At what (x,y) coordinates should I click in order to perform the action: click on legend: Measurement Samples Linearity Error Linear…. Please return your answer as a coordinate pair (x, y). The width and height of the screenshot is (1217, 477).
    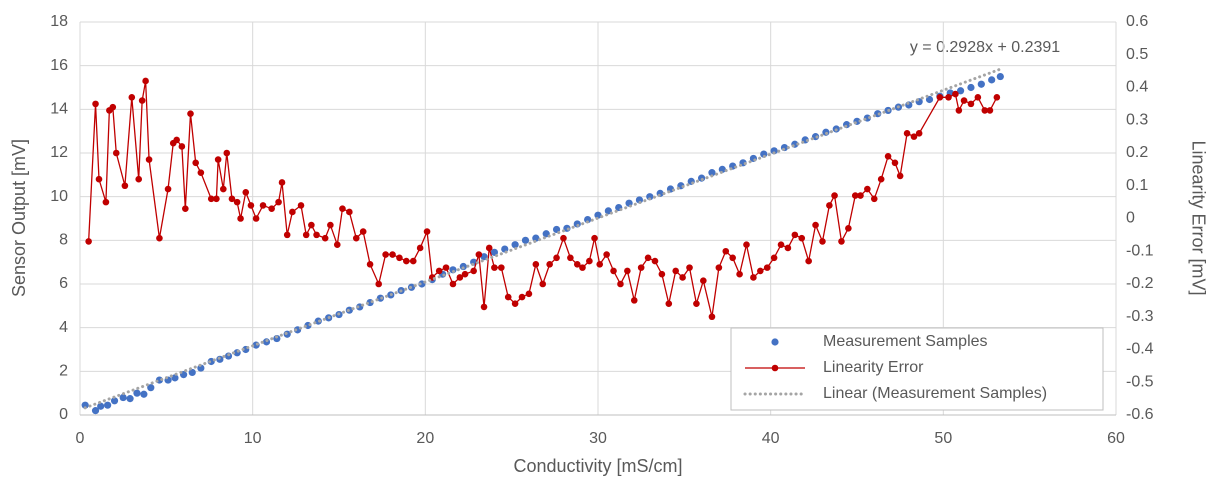
    Looking at the image, I should click on (917, 369).